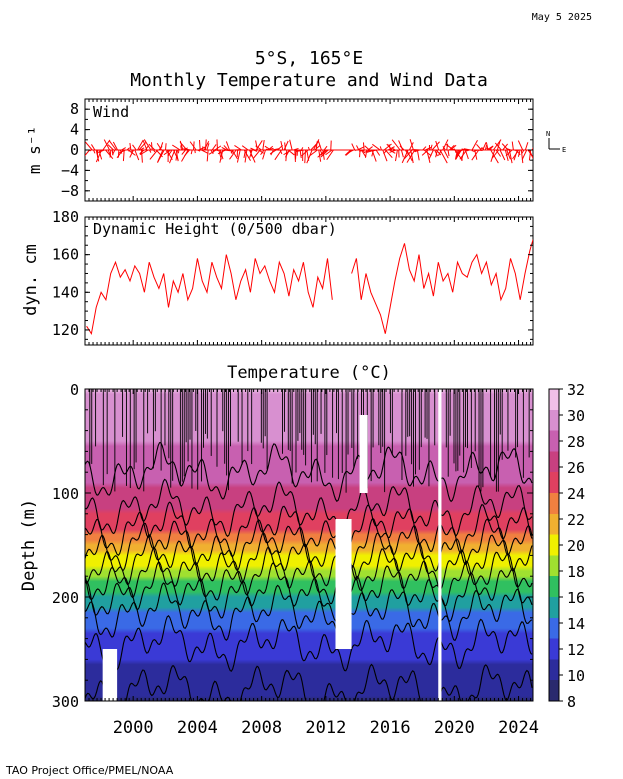  Describe the element at coordinates (309, 373) in the screenshot. I see `temperature-title: Temperature (°C)` at that location.